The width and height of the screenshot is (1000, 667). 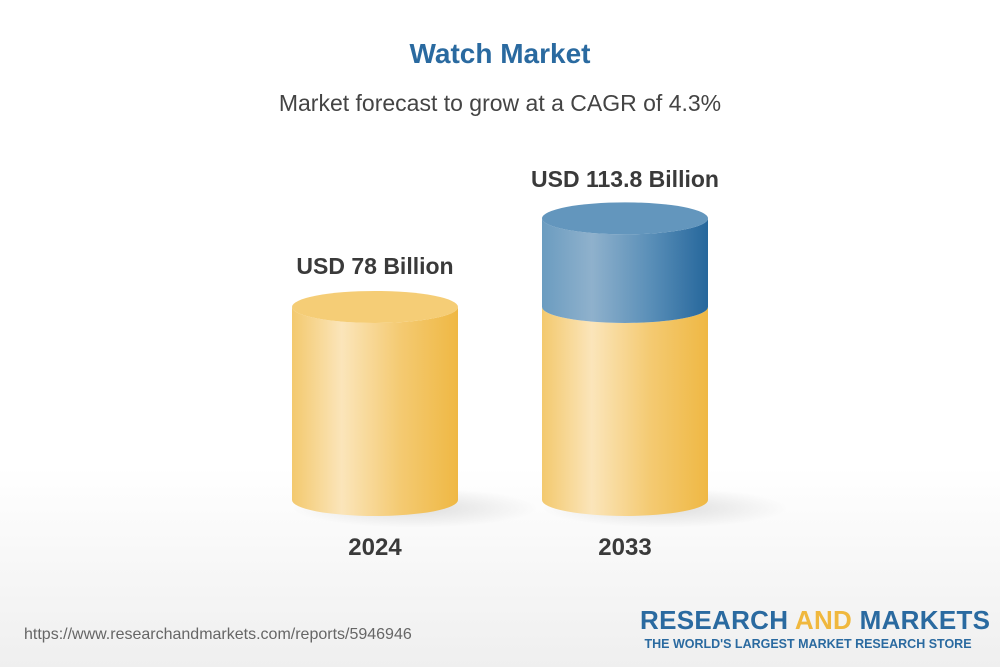 What do you see at coordinates (921, 620) in the screenshot?
I see `logo-text-markets: MARKETS` at bounding box center [921, 620].